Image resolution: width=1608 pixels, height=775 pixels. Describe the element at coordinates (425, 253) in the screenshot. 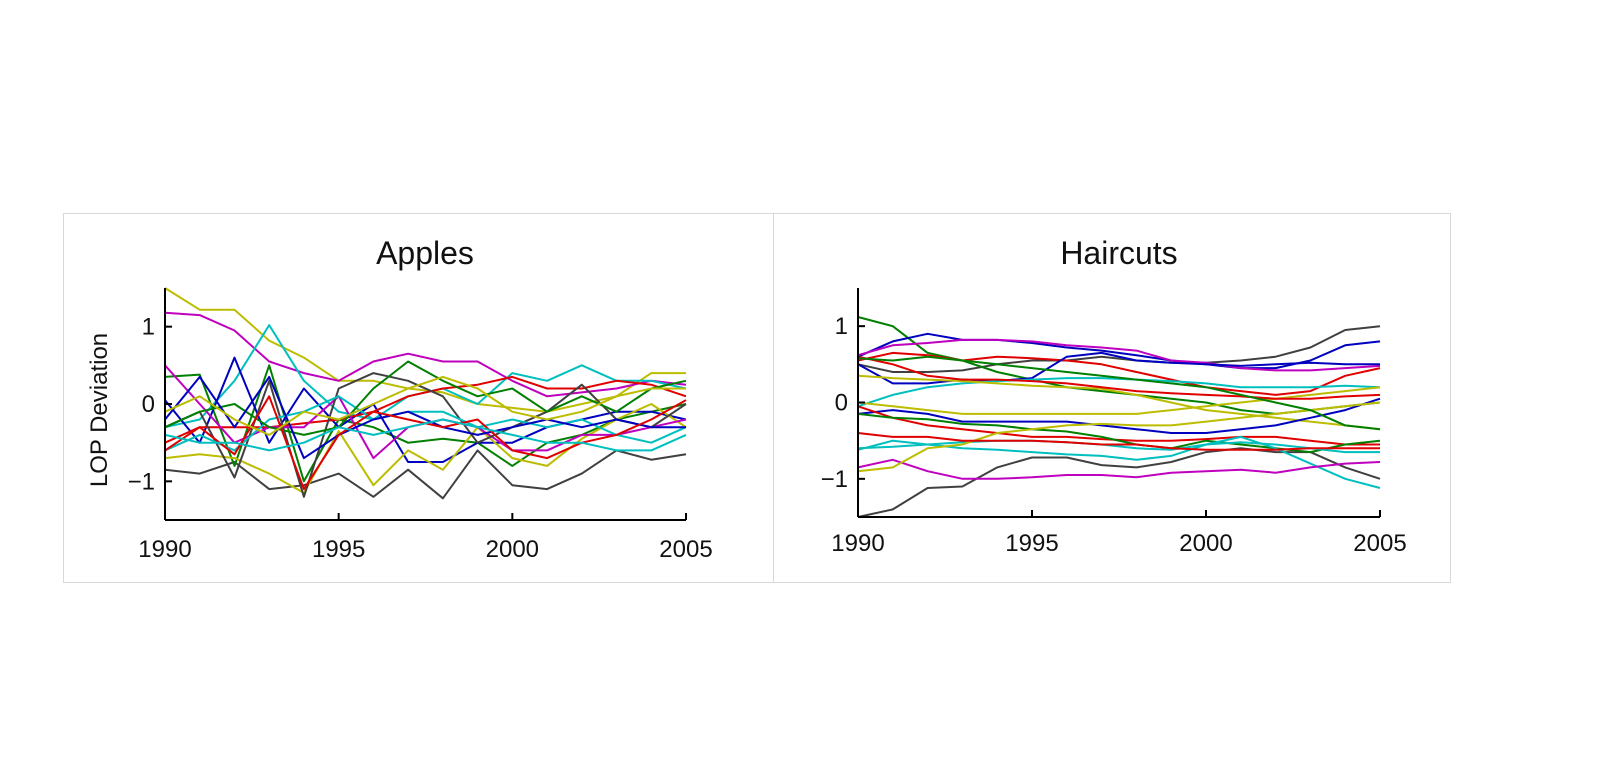

I see `chart-title: Apples` at that location.